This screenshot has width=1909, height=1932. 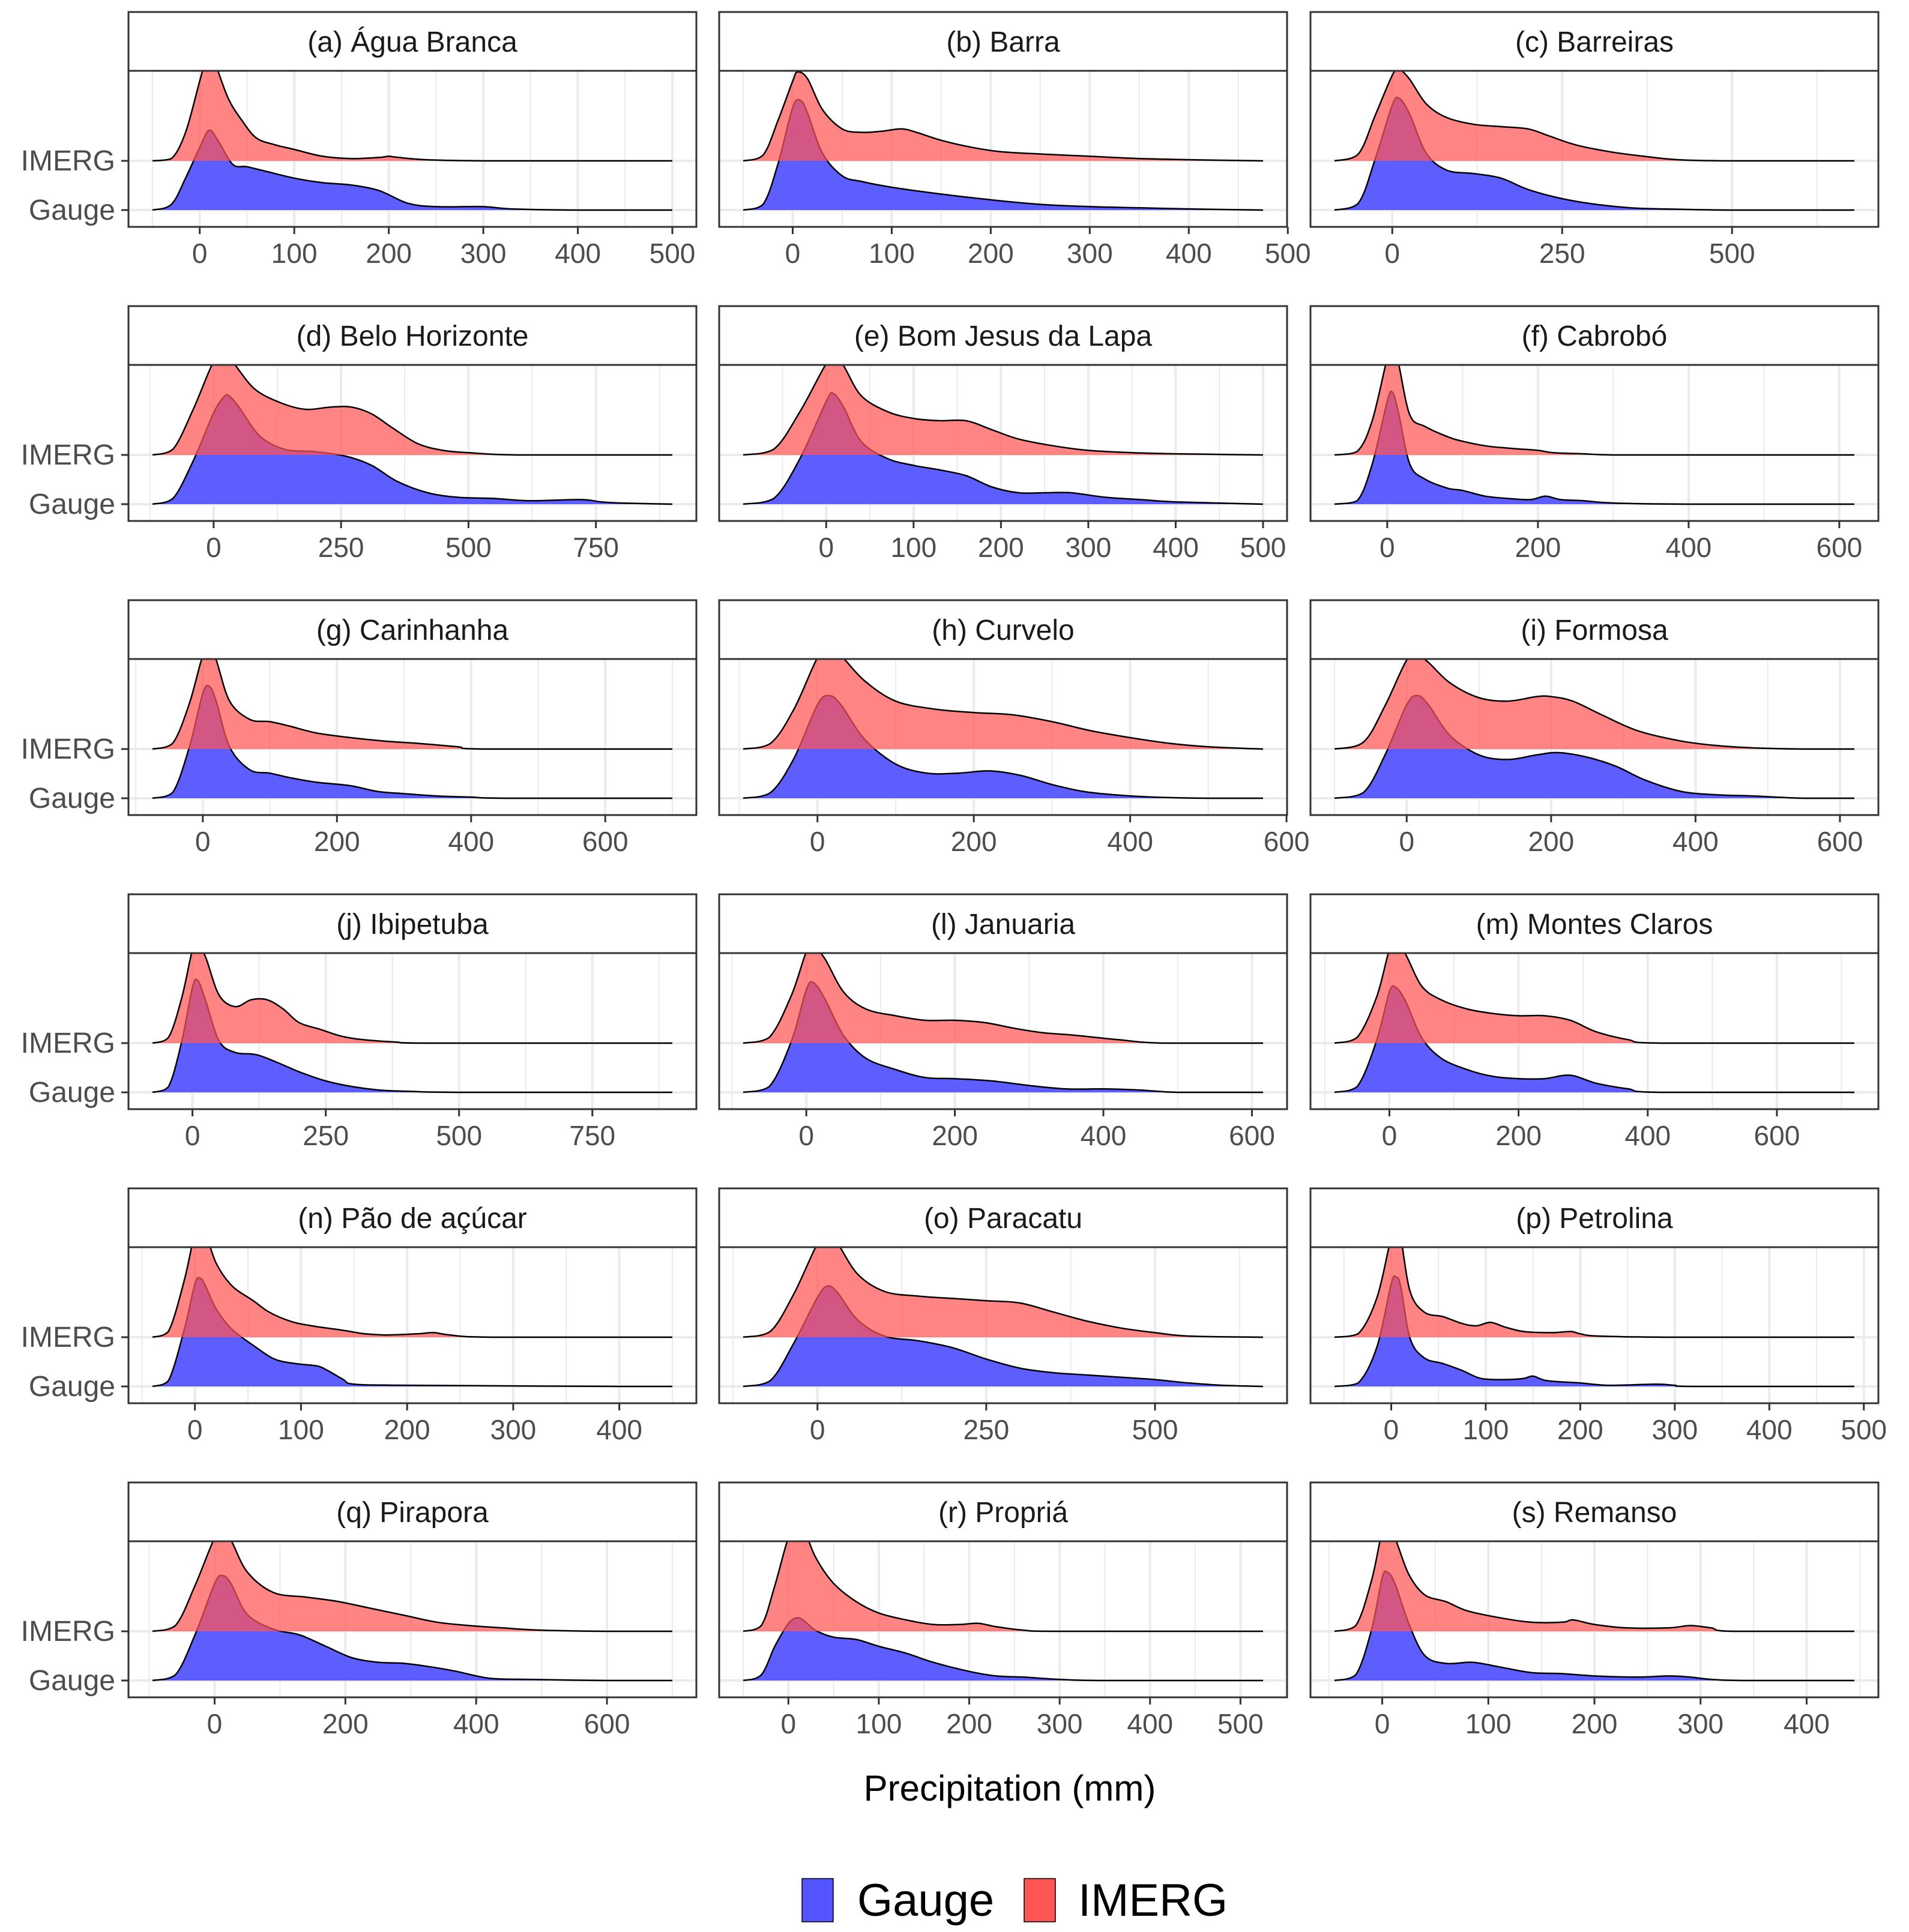 I want to click on y-tick-label-gauge: Gauge, so click(x=72, y=798).